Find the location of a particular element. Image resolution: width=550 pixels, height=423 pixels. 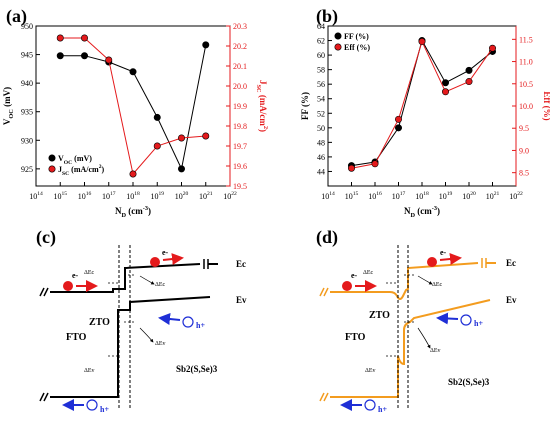

ec-label-c: Ec is located at coordinates (241, 264).